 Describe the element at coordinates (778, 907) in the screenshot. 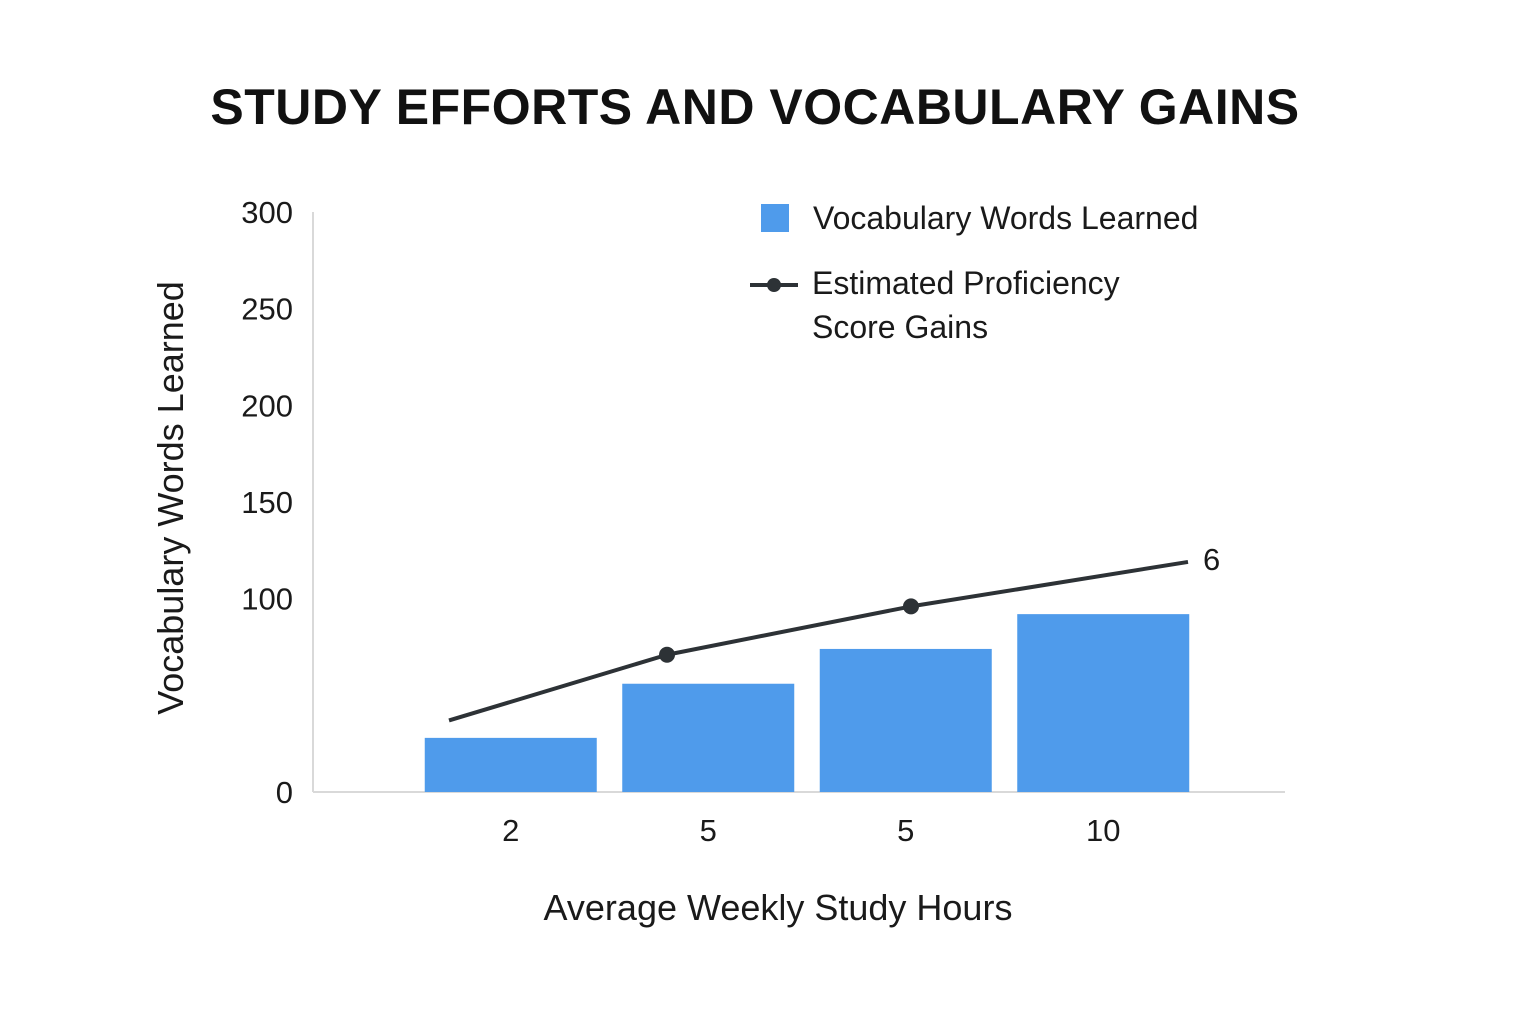

I see `x-axis-title: Average Weekly Study Hours` at that location.